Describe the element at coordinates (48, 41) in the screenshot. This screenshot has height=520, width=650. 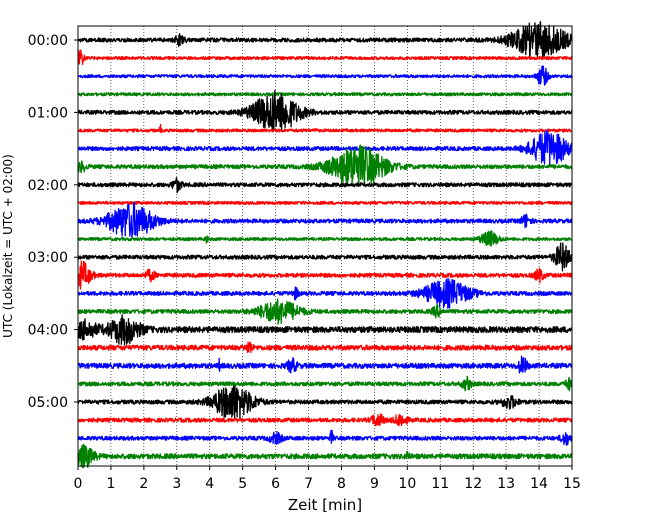
I see `y-tick-label: 00:00` at that location.